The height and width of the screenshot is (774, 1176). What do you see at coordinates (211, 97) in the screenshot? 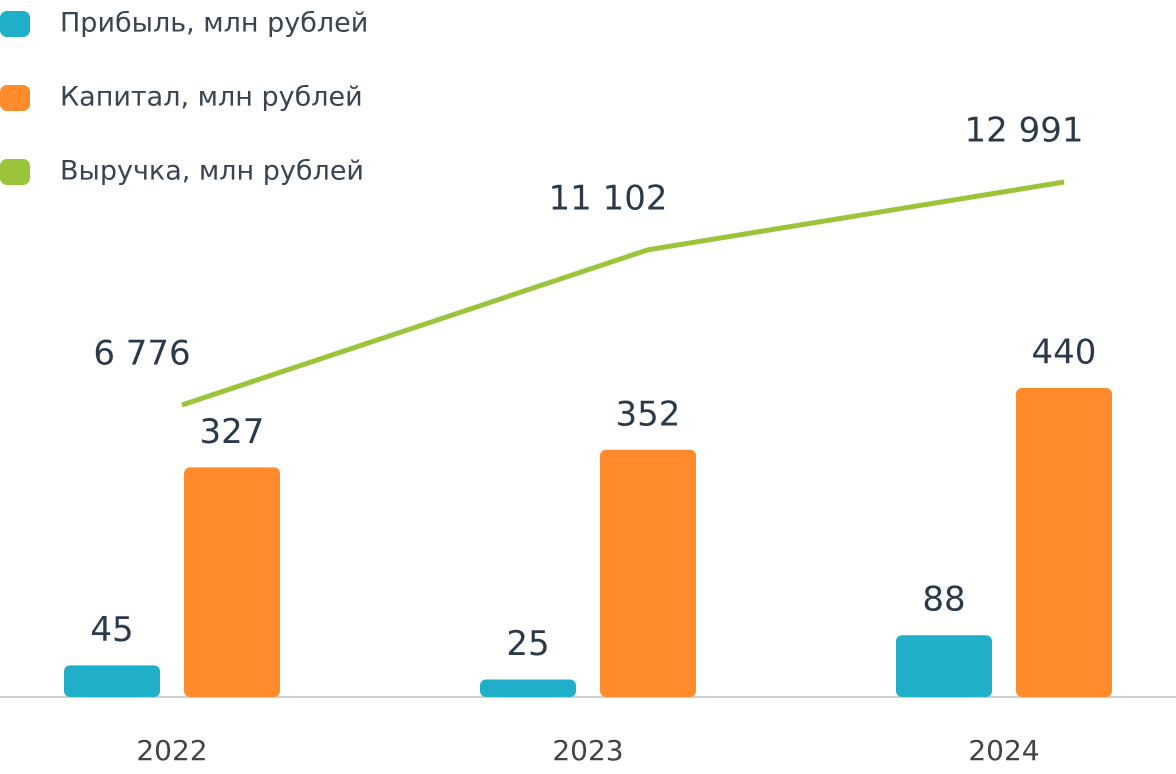
I see `legend-label: Капитал, млн рублей` at bounding box center [211, 97].